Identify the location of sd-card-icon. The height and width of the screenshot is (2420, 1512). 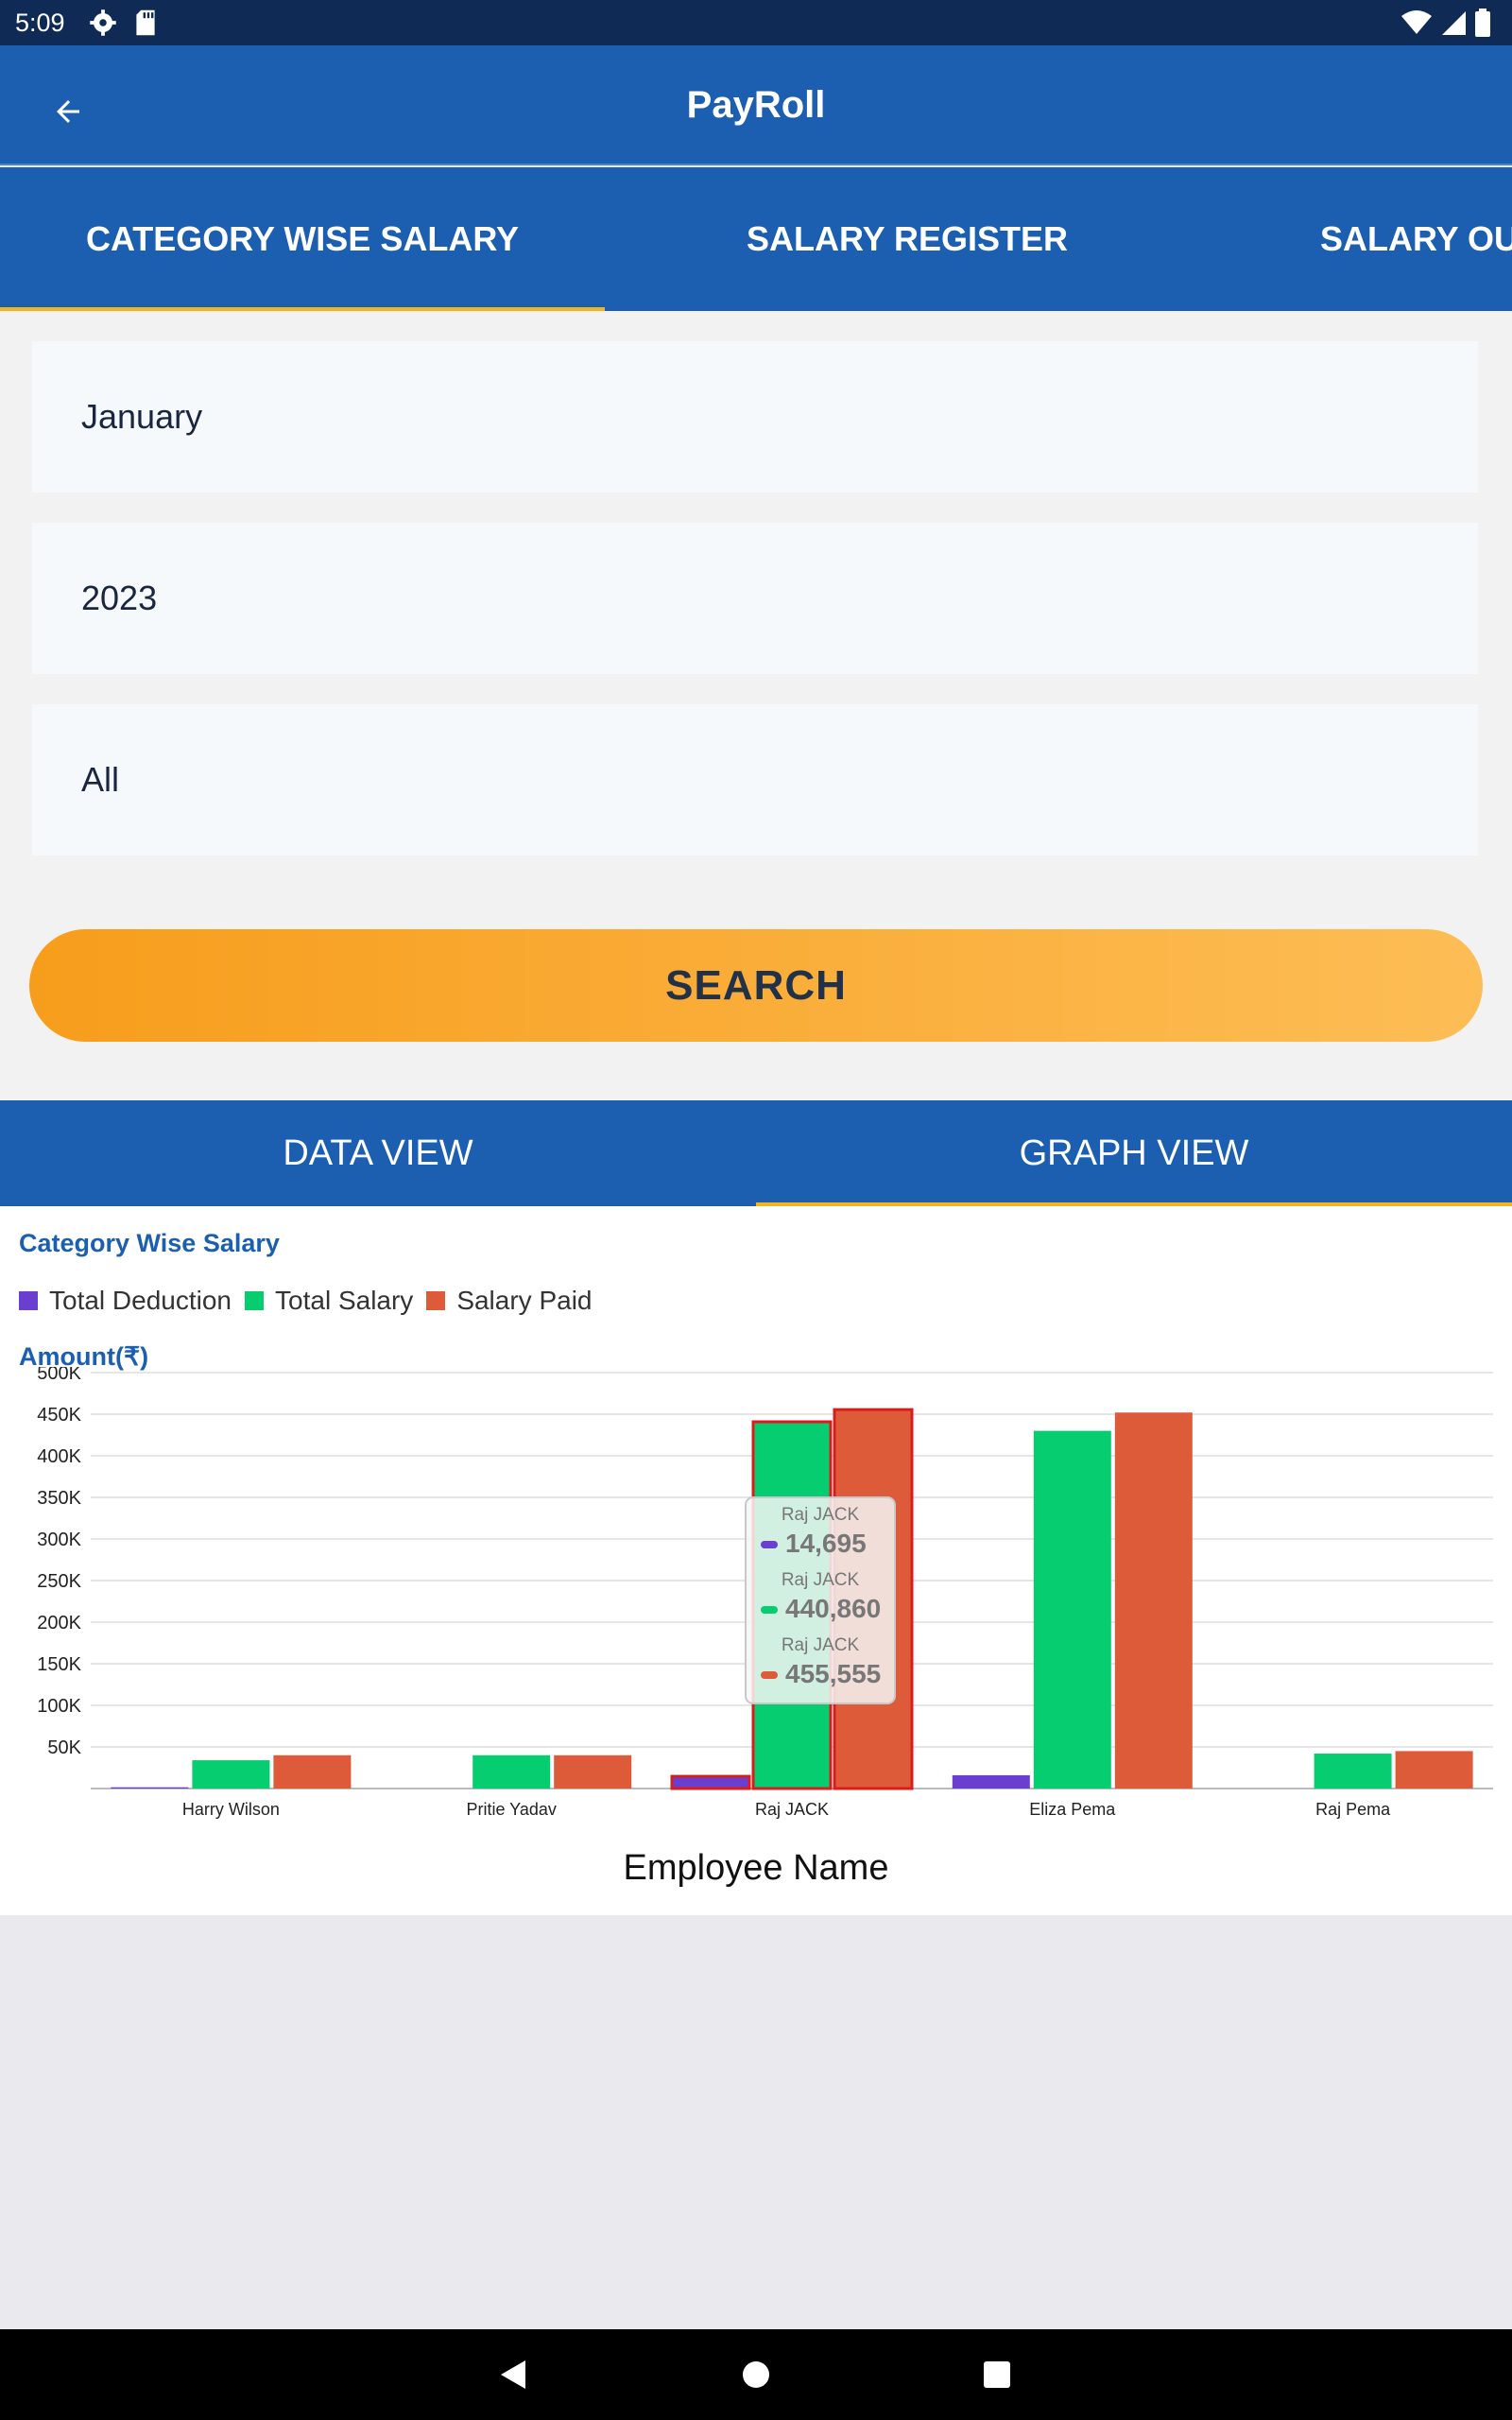
(145, 22).